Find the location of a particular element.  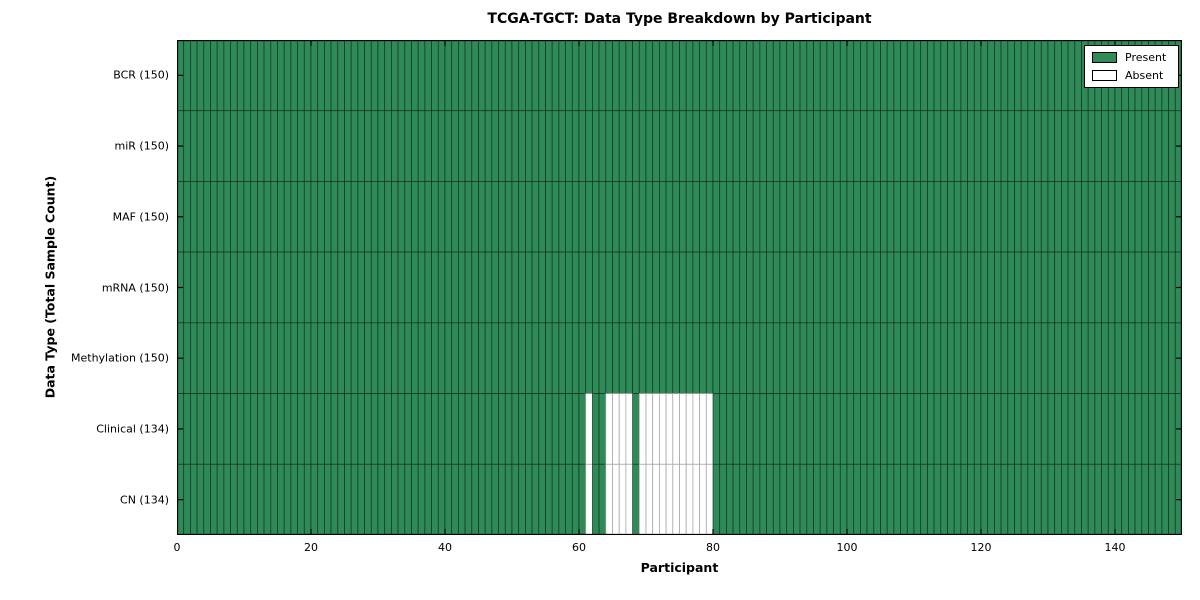

legend-label-present: Present is located at coordinates (1146, 57).